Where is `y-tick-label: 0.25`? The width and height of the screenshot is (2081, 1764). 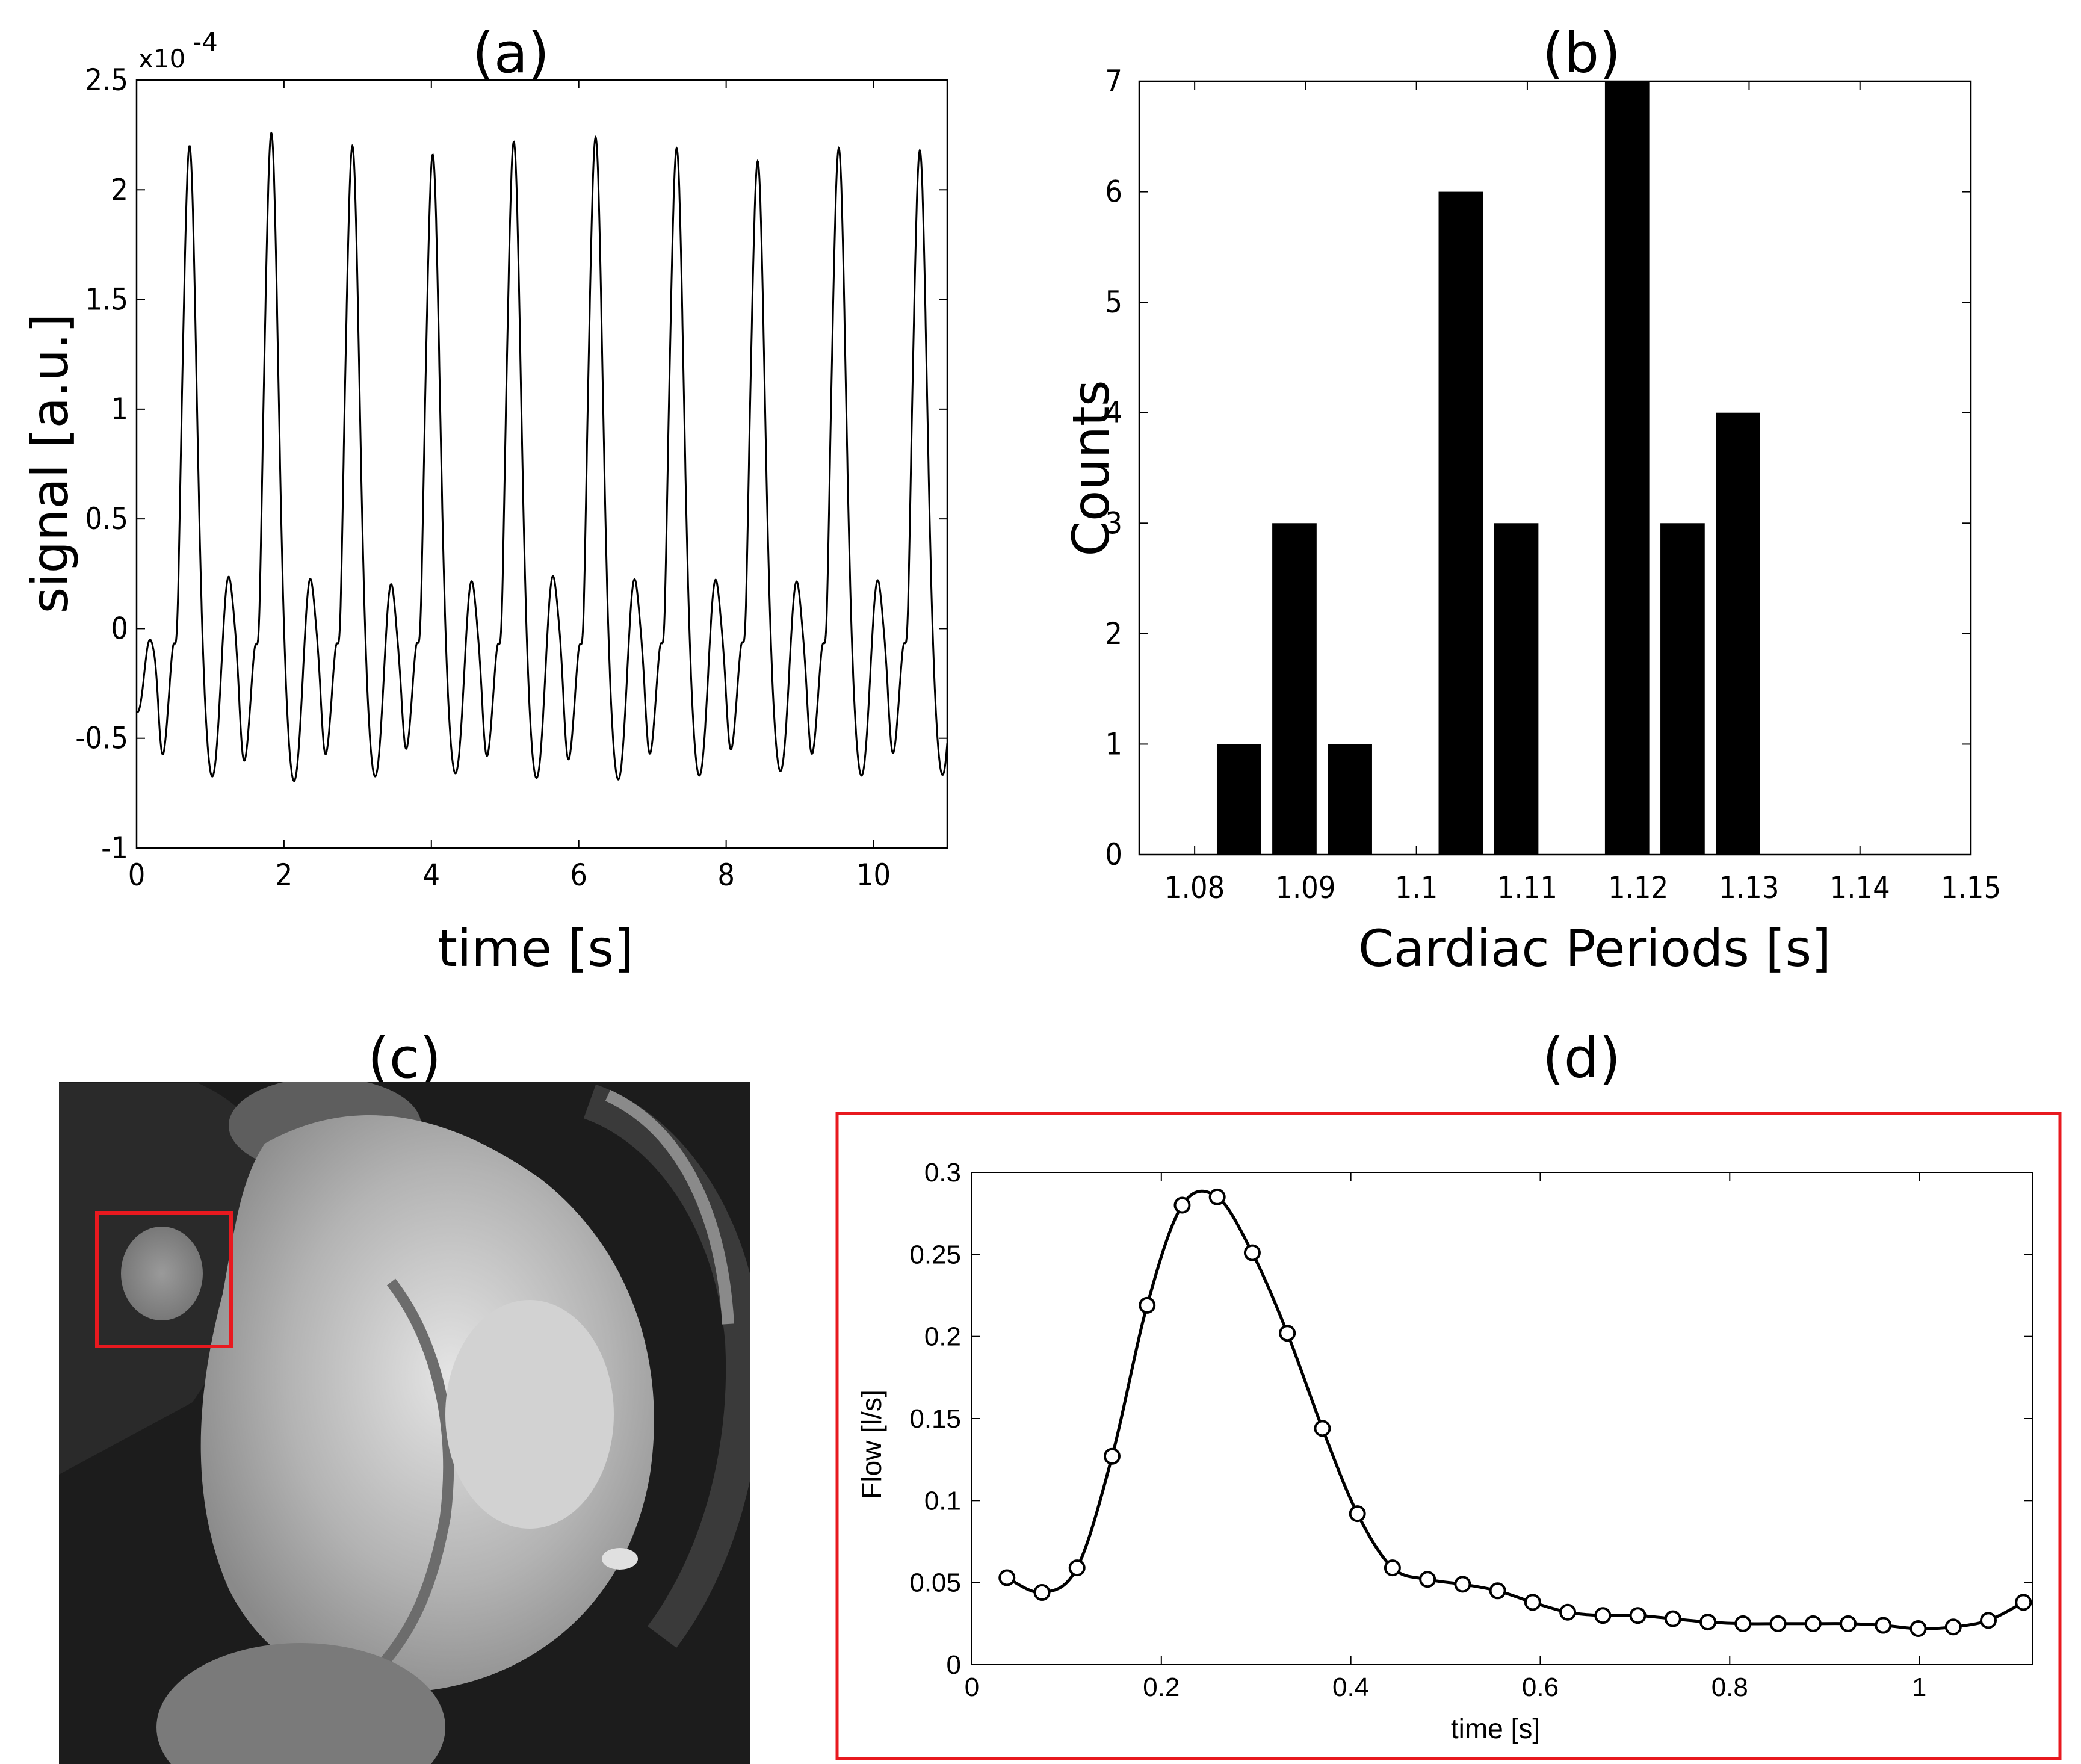
y-tick-label: 0.25 is located at coordinates (935, 1254).